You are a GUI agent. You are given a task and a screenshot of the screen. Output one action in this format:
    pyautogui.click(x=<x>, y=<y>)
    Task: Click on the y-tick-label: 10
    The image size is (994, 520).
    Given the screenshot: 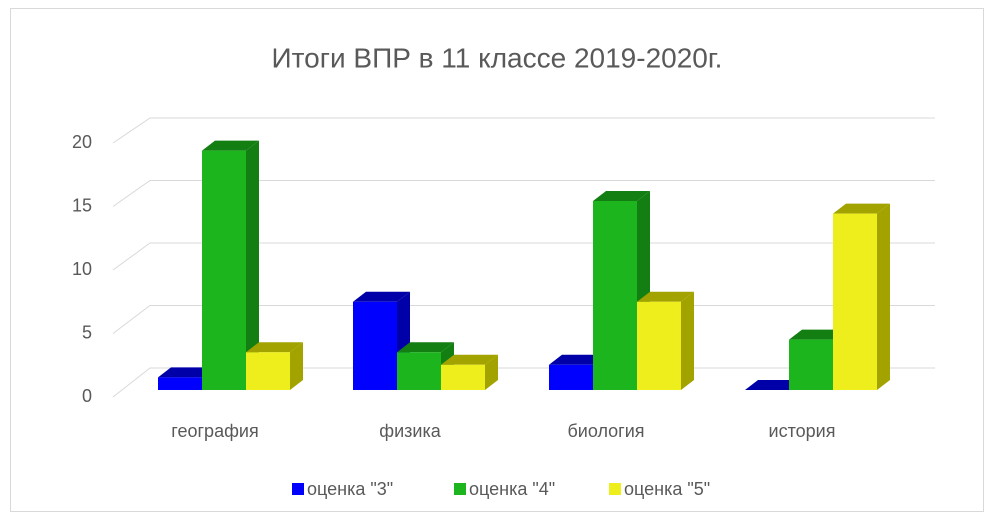 What is the action you would take?
    pyautogui.click(x=82, y=269)
    